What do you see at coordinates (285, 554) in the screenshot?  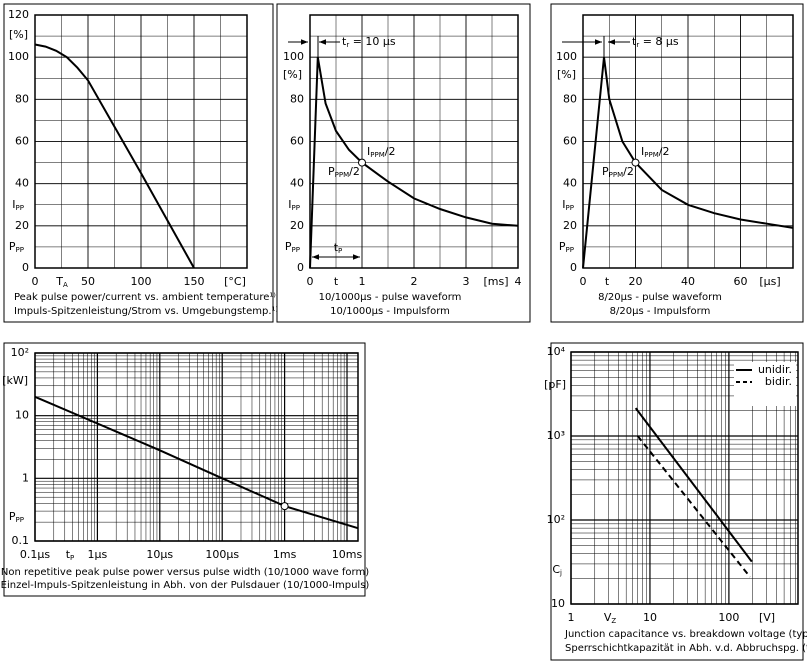 I see `x-tick-label: 1ms` at bounding box center [285, 554].